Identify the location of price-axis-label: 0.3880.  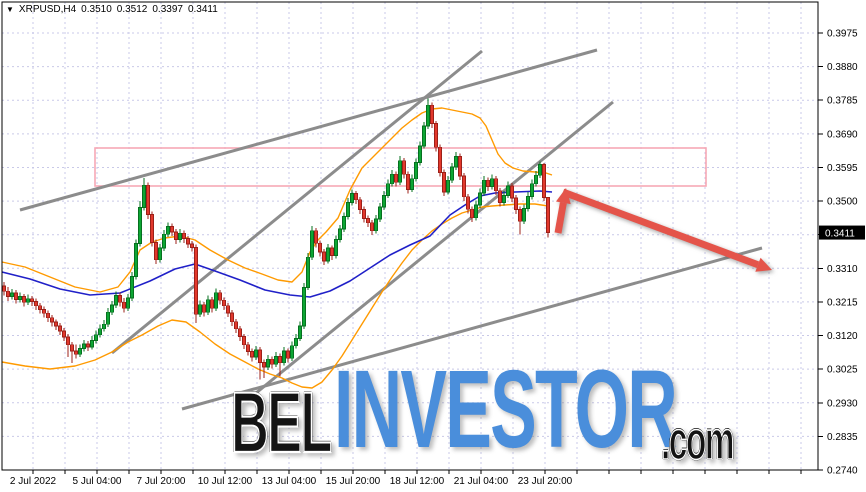
(842, 67).